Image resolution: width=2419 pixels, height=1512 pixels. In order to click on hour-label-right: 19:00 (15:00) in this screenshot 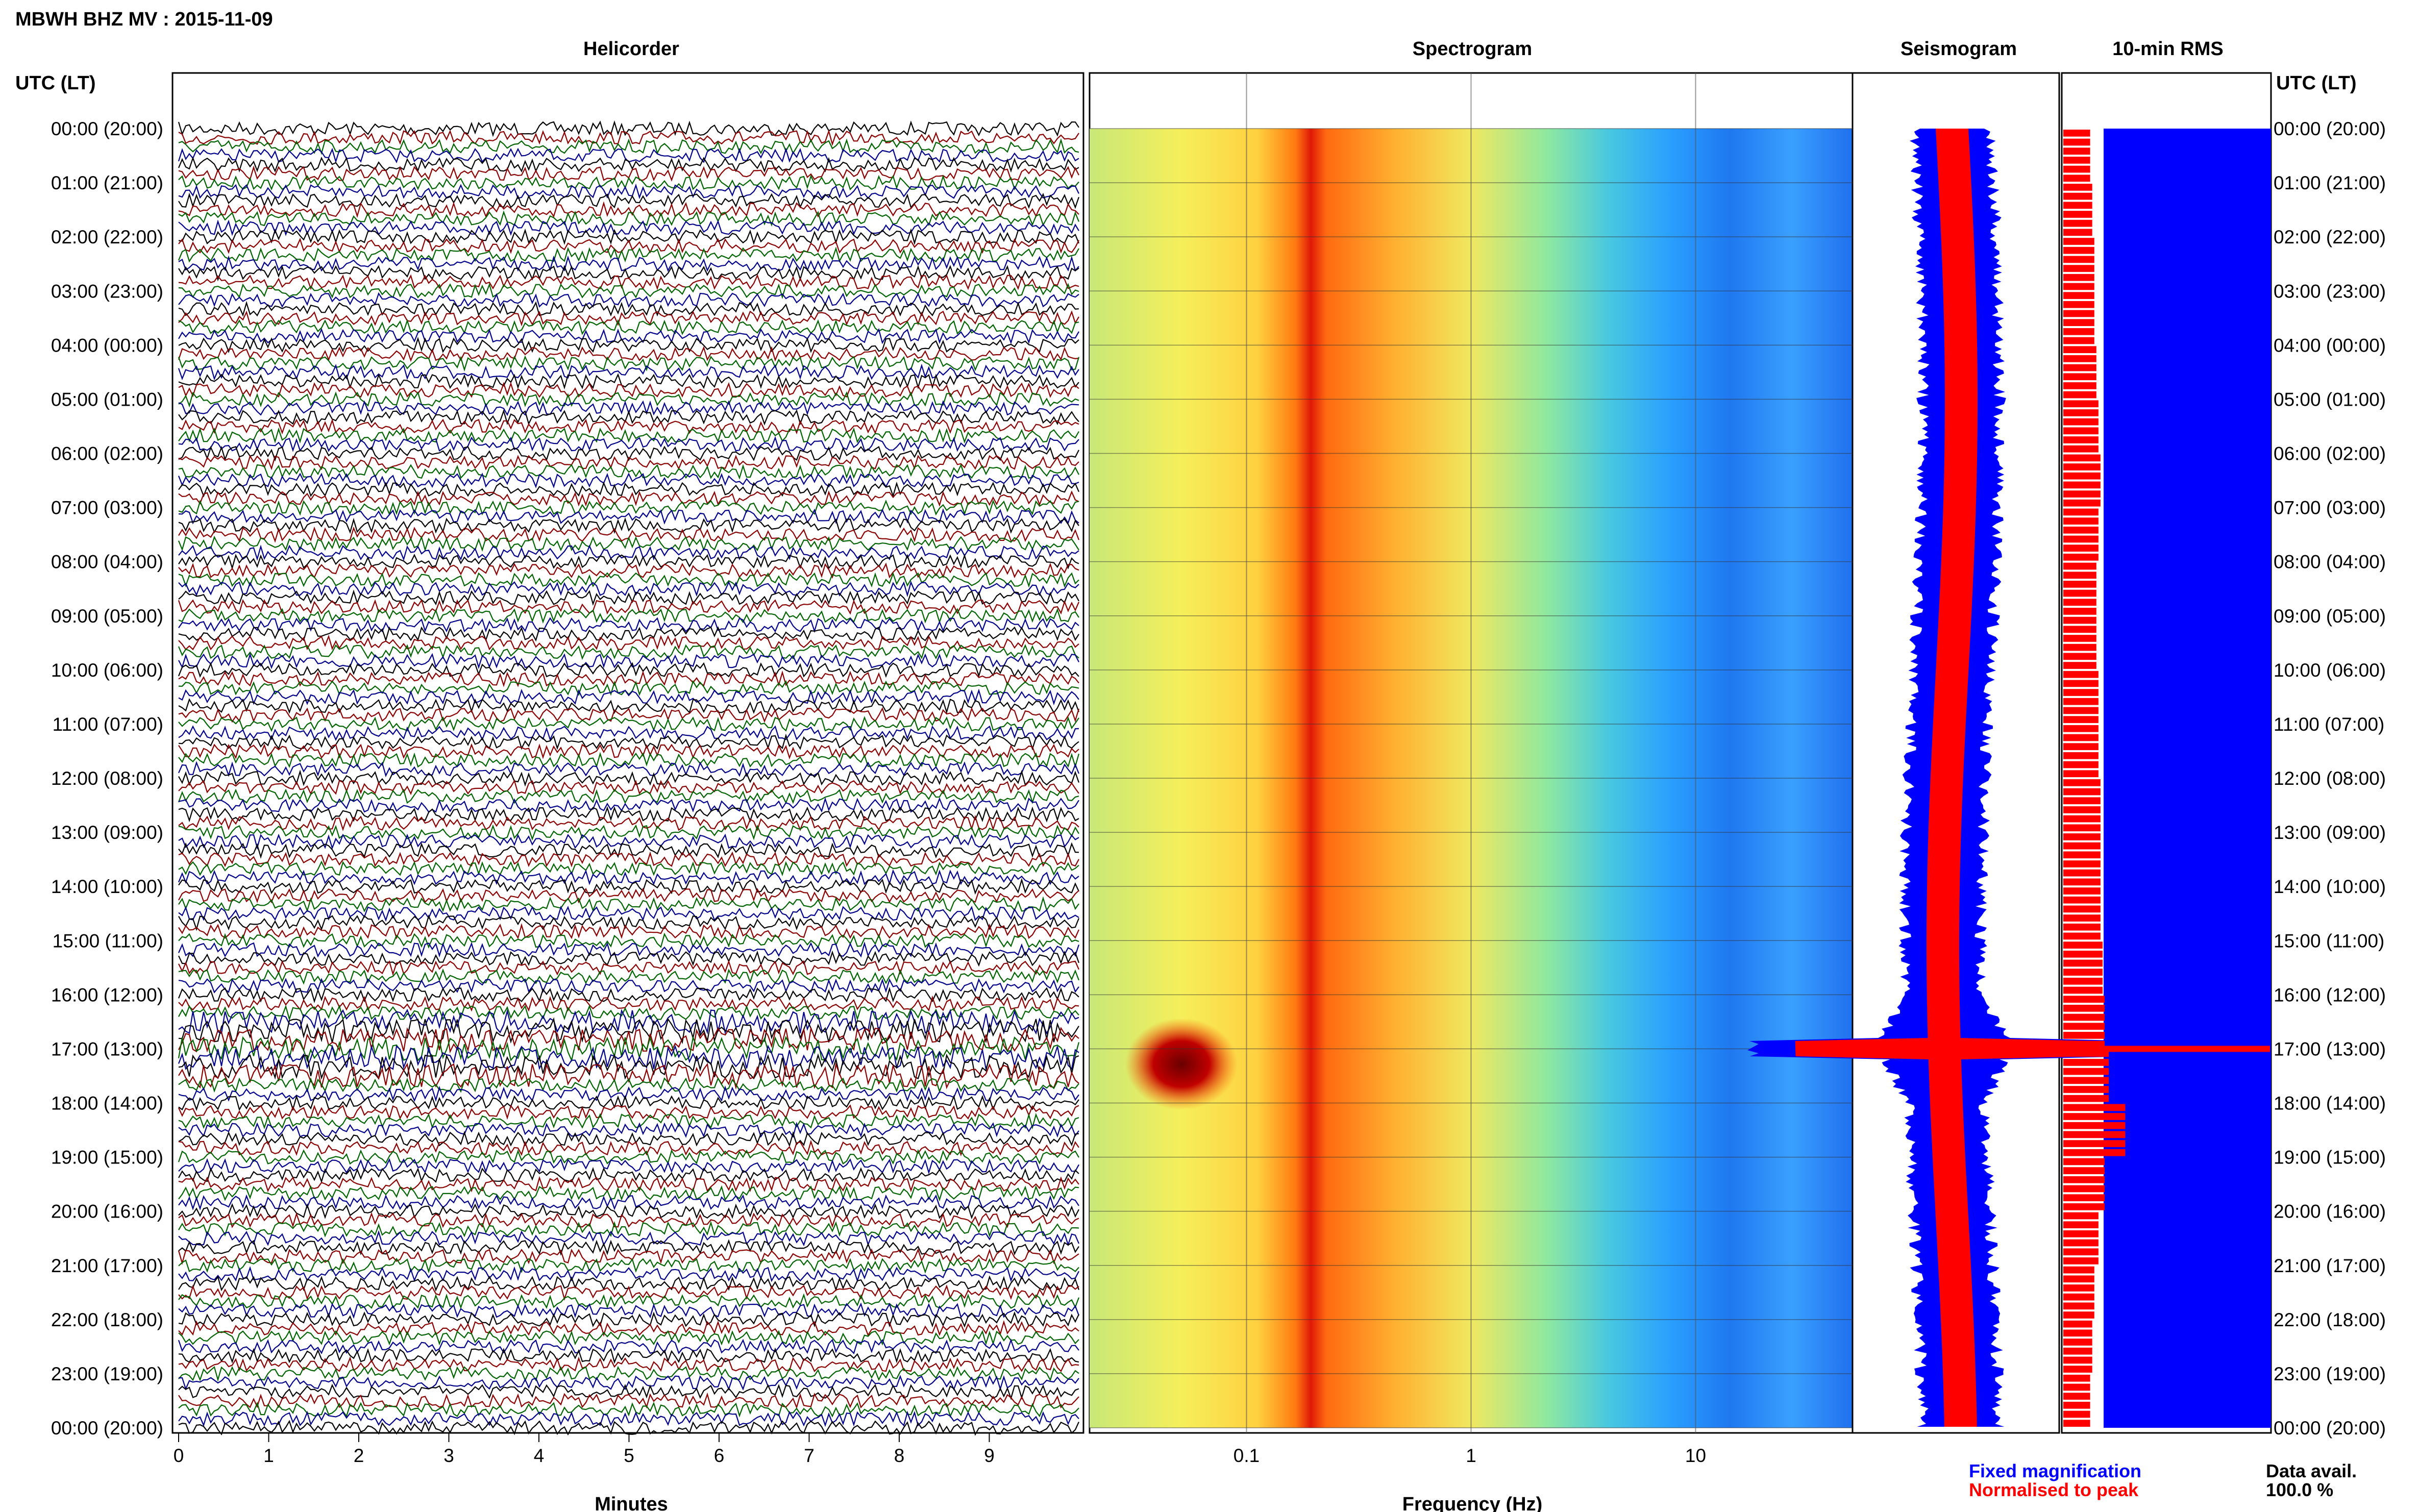, I will do `click(2330, 1157)`.